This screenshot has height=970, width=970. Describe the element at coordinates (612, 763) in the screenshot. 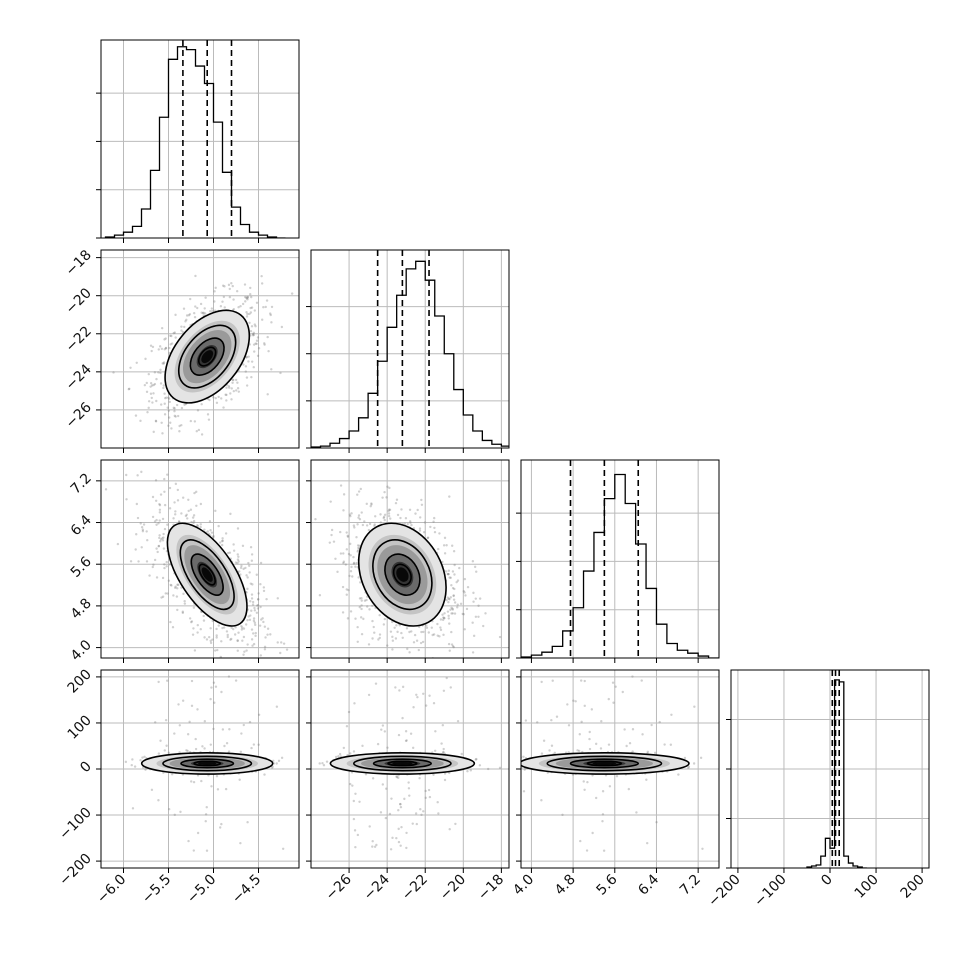

I see `density-clip-group` at that location.